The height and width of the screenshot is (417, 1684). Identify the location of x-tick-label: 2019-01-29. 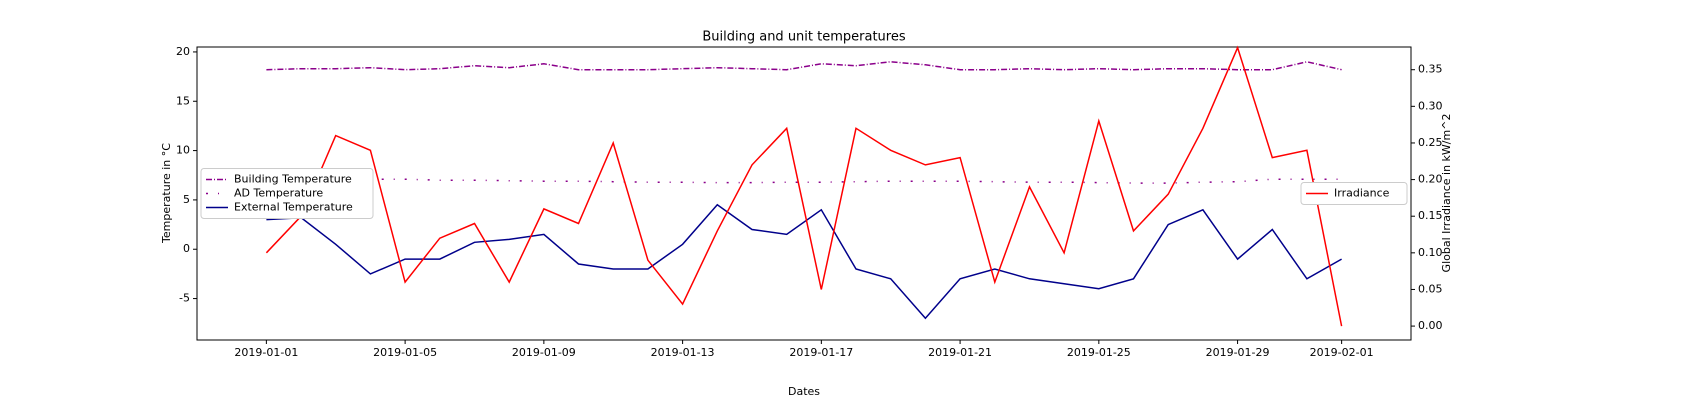
(1238, 352).